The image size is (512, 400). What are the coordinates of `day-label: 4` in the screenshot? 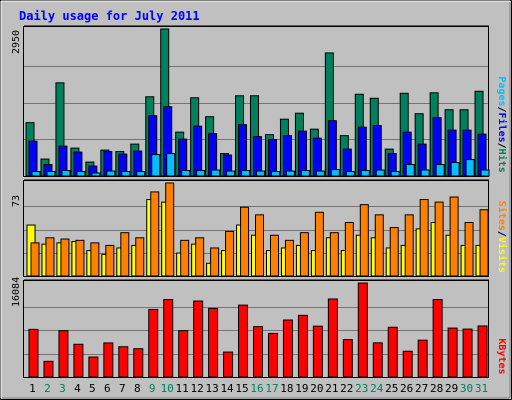 It's located at (77, 388).